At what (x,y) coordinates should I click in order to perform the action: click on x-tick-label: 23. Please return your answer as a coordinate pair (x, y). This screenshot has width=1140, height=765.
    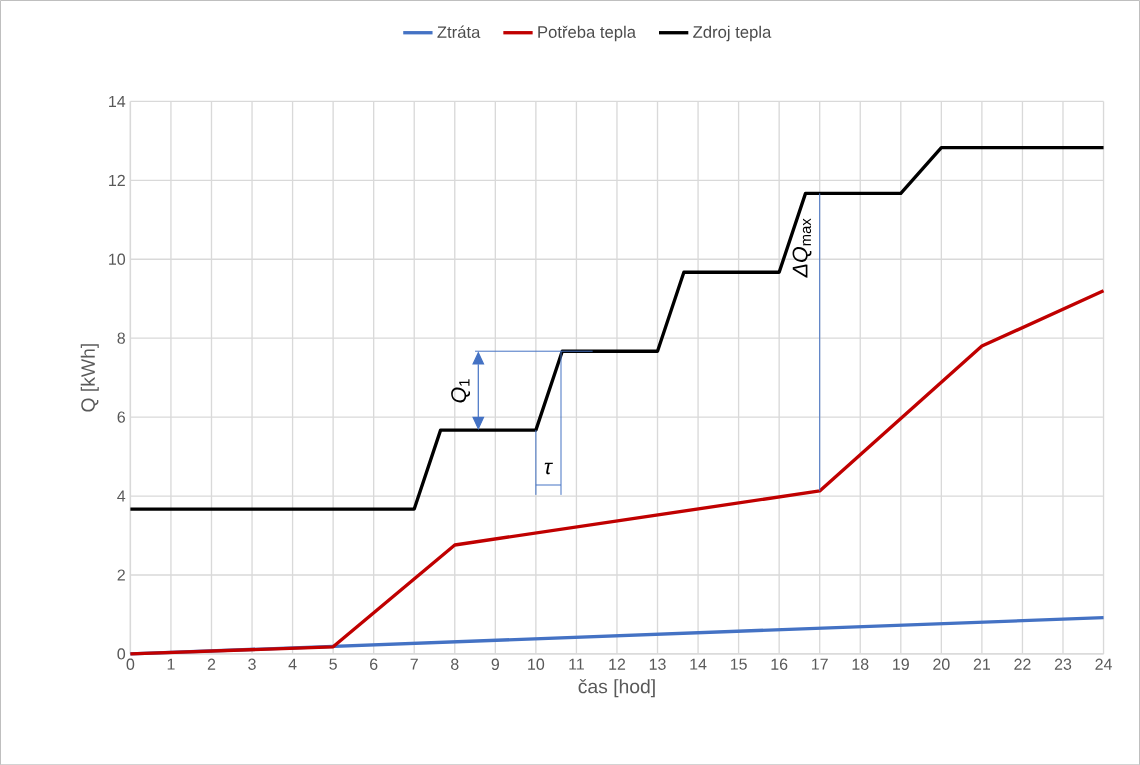
    Looking at the image, I should click on (1063, 664).